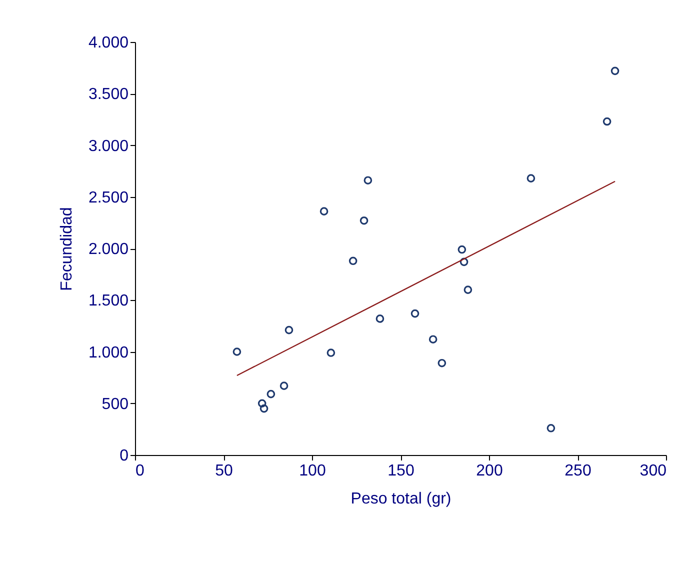 This screenshot has width=694, height=562. I want to click on x-tick-label: 200, so click(489, 471).